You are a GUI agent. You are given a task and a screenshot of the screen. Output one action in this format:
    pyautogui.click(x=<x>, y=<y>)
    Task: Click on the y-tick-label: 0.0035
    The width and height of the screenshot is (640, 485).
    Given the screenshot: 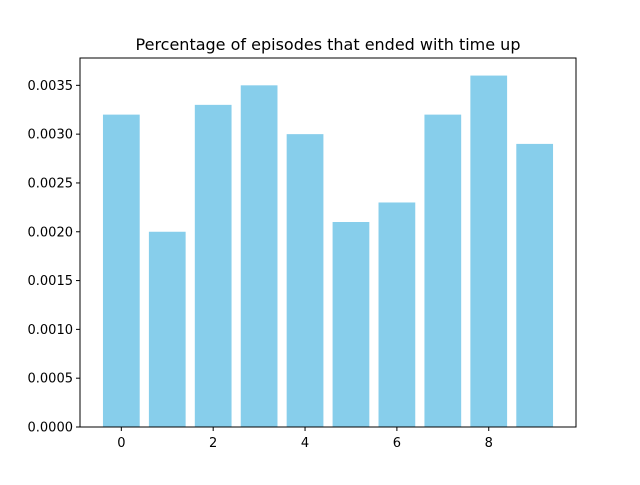 What is the action you would take?
    pyautogui.click(x=51, y=86)
    